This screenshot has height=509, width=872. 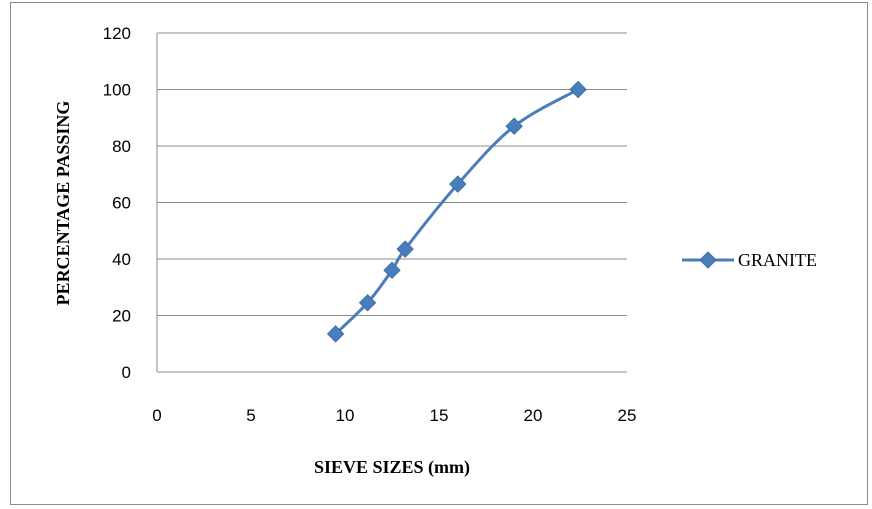 What do you see at coordinates (117, 33) in the screenshot?
I see `y-tick-label-120: 120` at bounding box center [117, 33].